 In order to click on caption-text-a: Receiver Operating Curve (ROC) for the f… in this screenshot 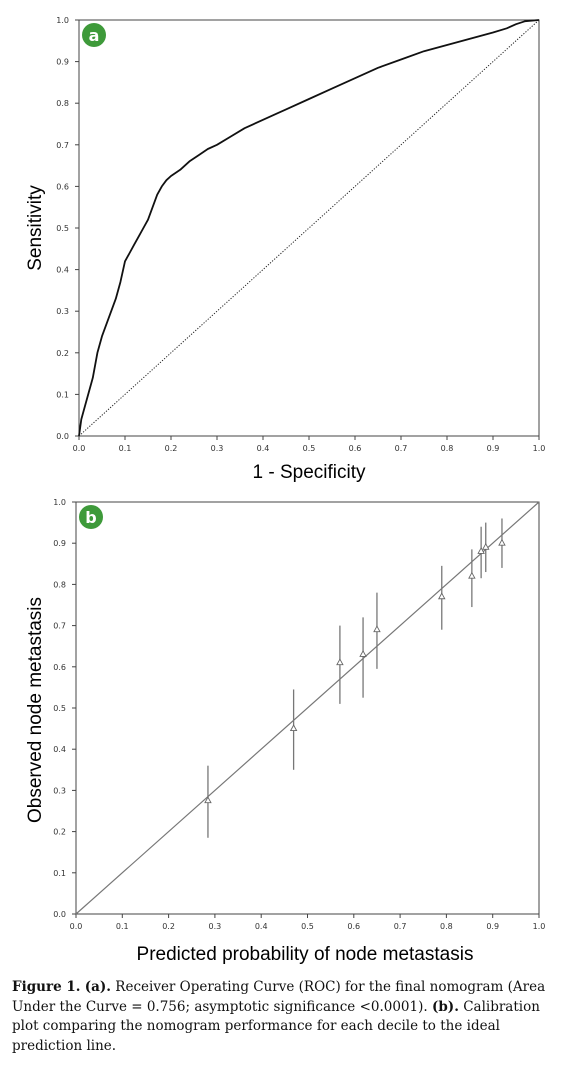, I will do `click(279, 997)`.